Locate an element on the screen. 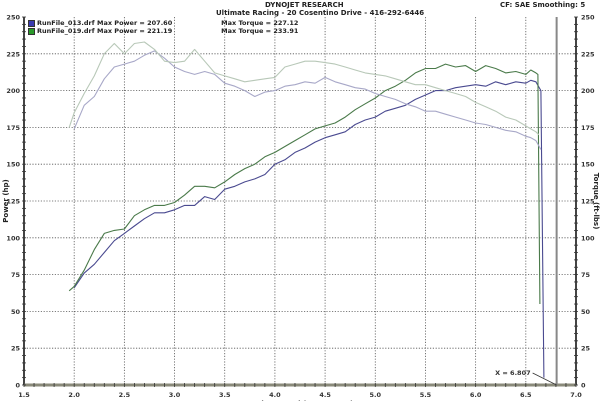 The image size is (600, 401). legend-torque-value: 227.12 is located at coordinates (286, 23).